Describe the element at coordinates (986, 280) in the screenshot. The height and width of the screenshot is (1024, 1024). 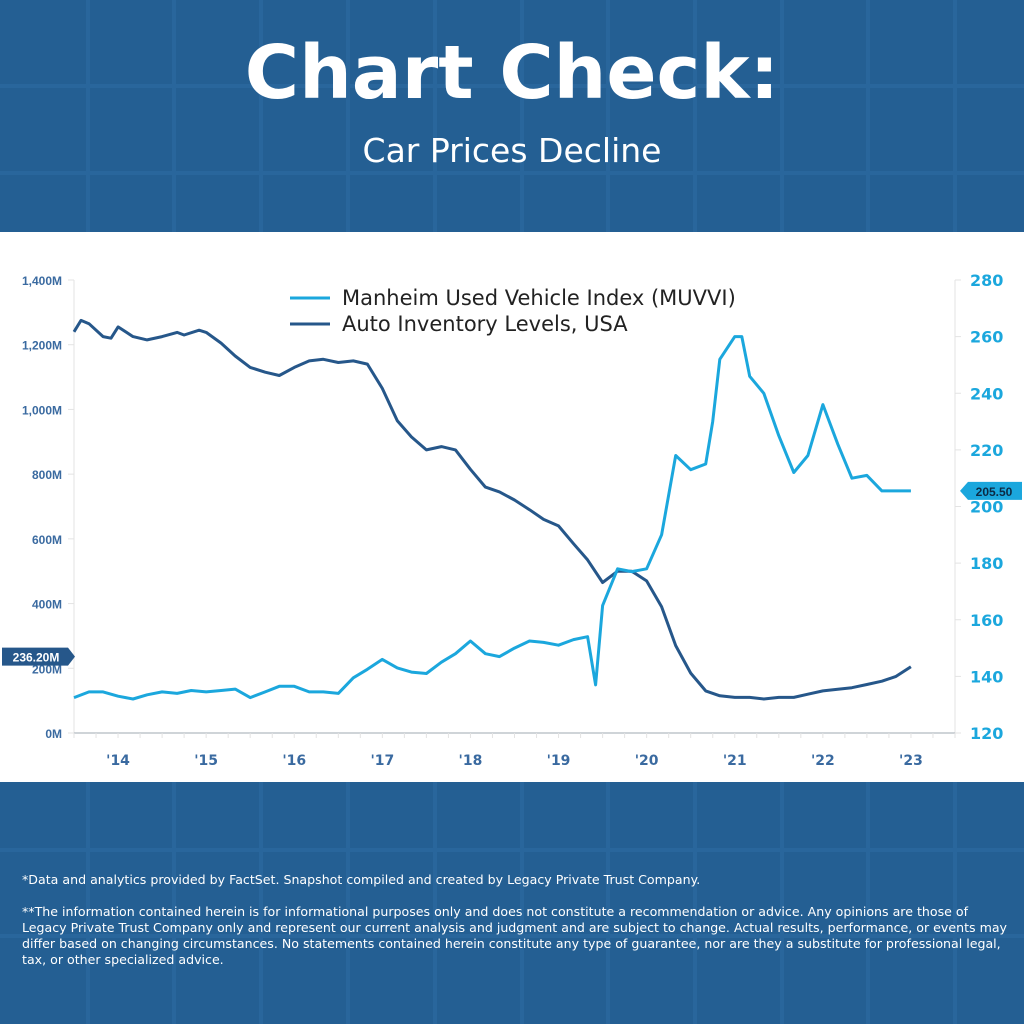
I see `right-tick-label: 280` at that location.